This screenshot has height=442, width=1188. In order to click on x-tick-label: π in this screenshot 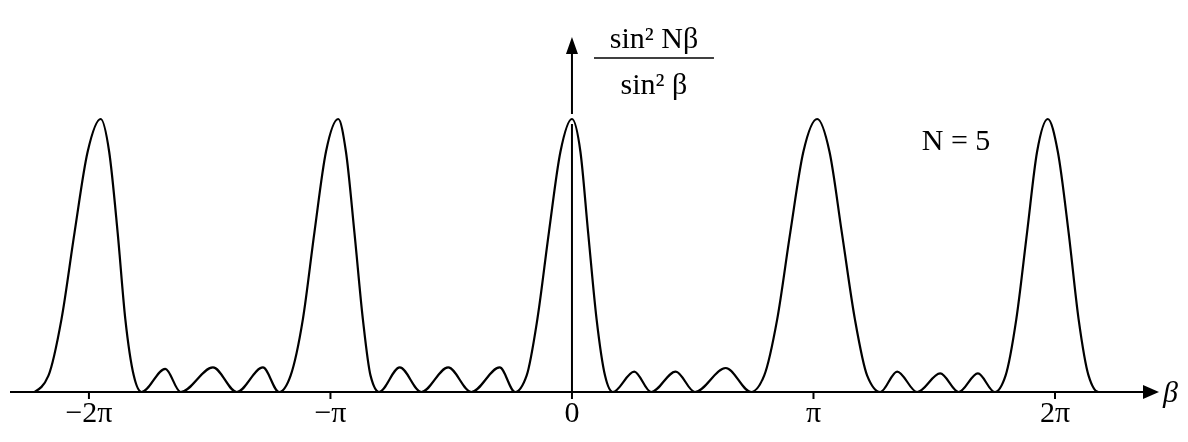, I will do `click(813, 412)`.